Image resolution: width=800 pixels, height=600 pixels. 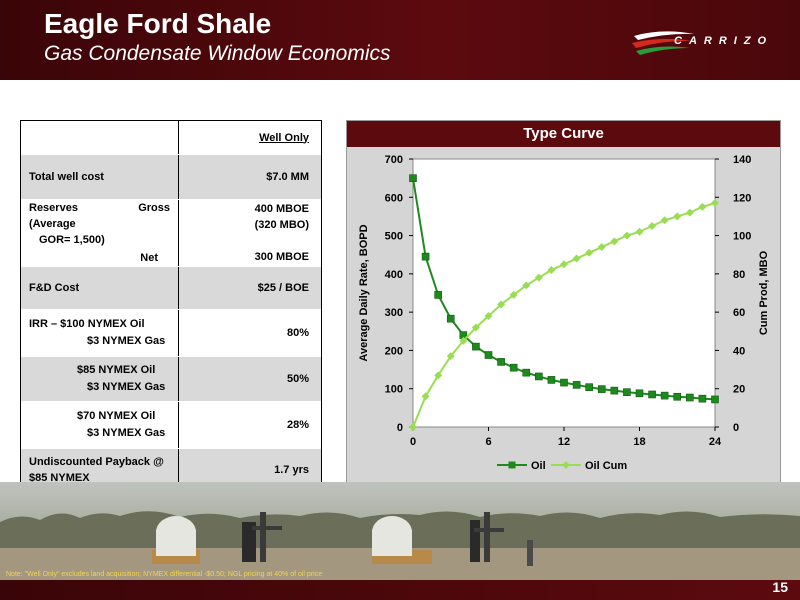 I want to click on column-header-well-only: Well Only, so click(x=284, y=137).